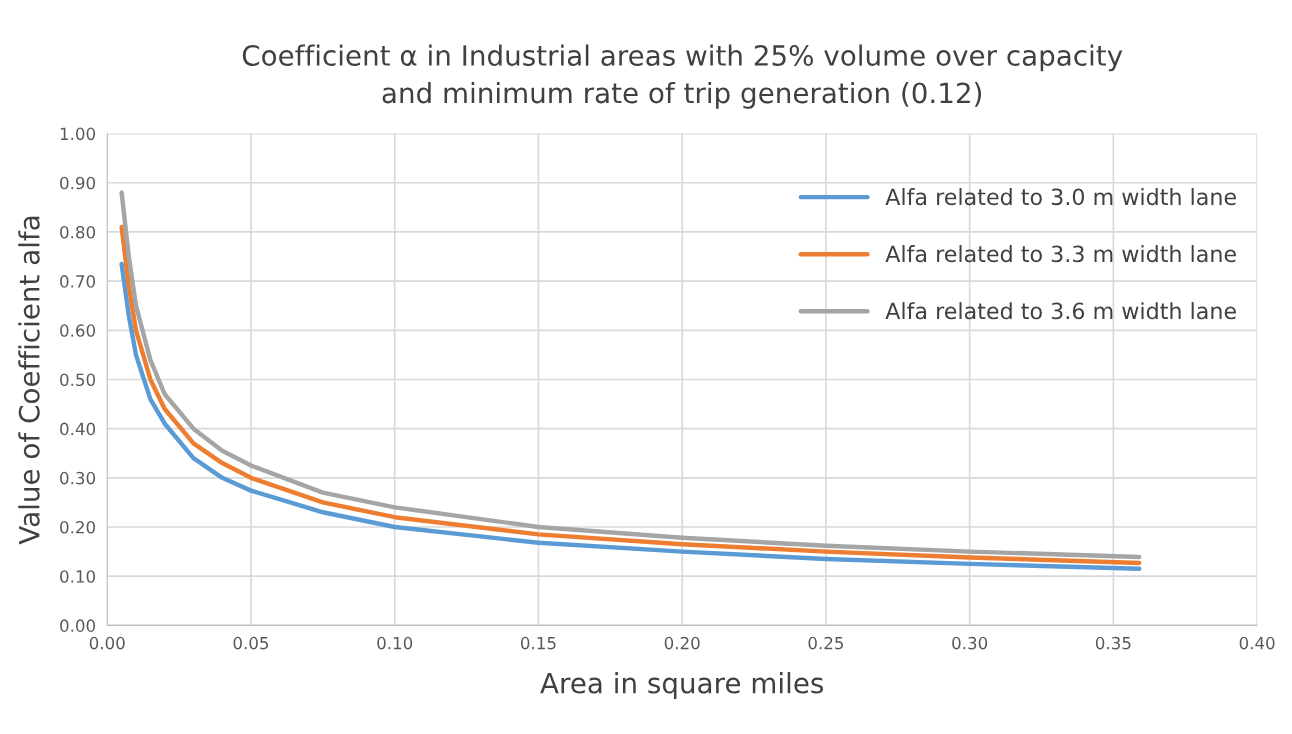 The image size is (1292, 734). What do you see at coordinates (826, 643) in the screenshot?
I see `x-tick-label: 0.25` at bounding box center [826, 643].